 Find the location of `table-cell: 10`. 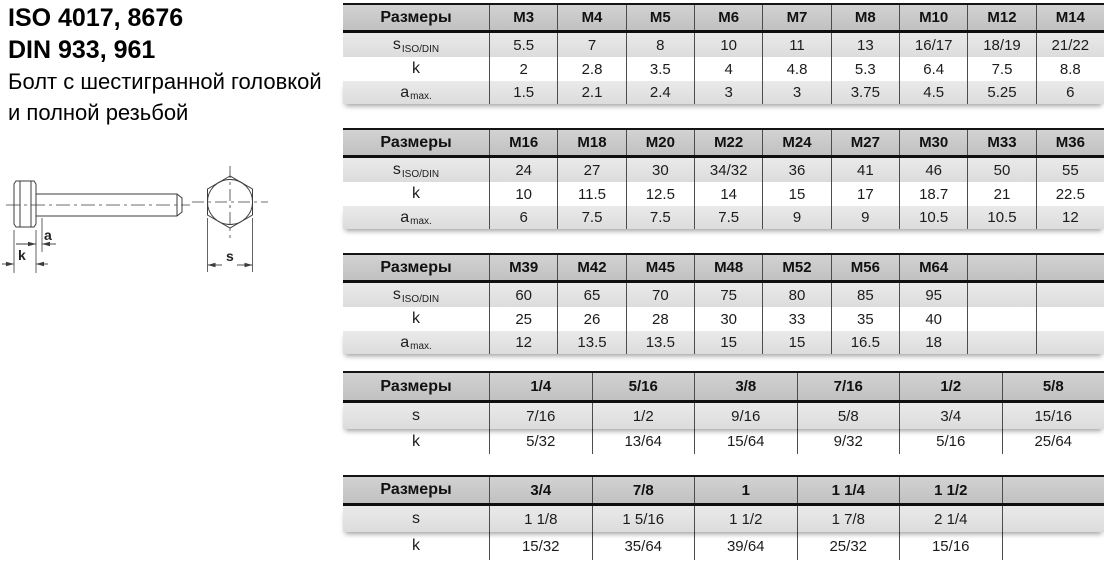

table-cell: 10 is located at coordinates (728, 45).